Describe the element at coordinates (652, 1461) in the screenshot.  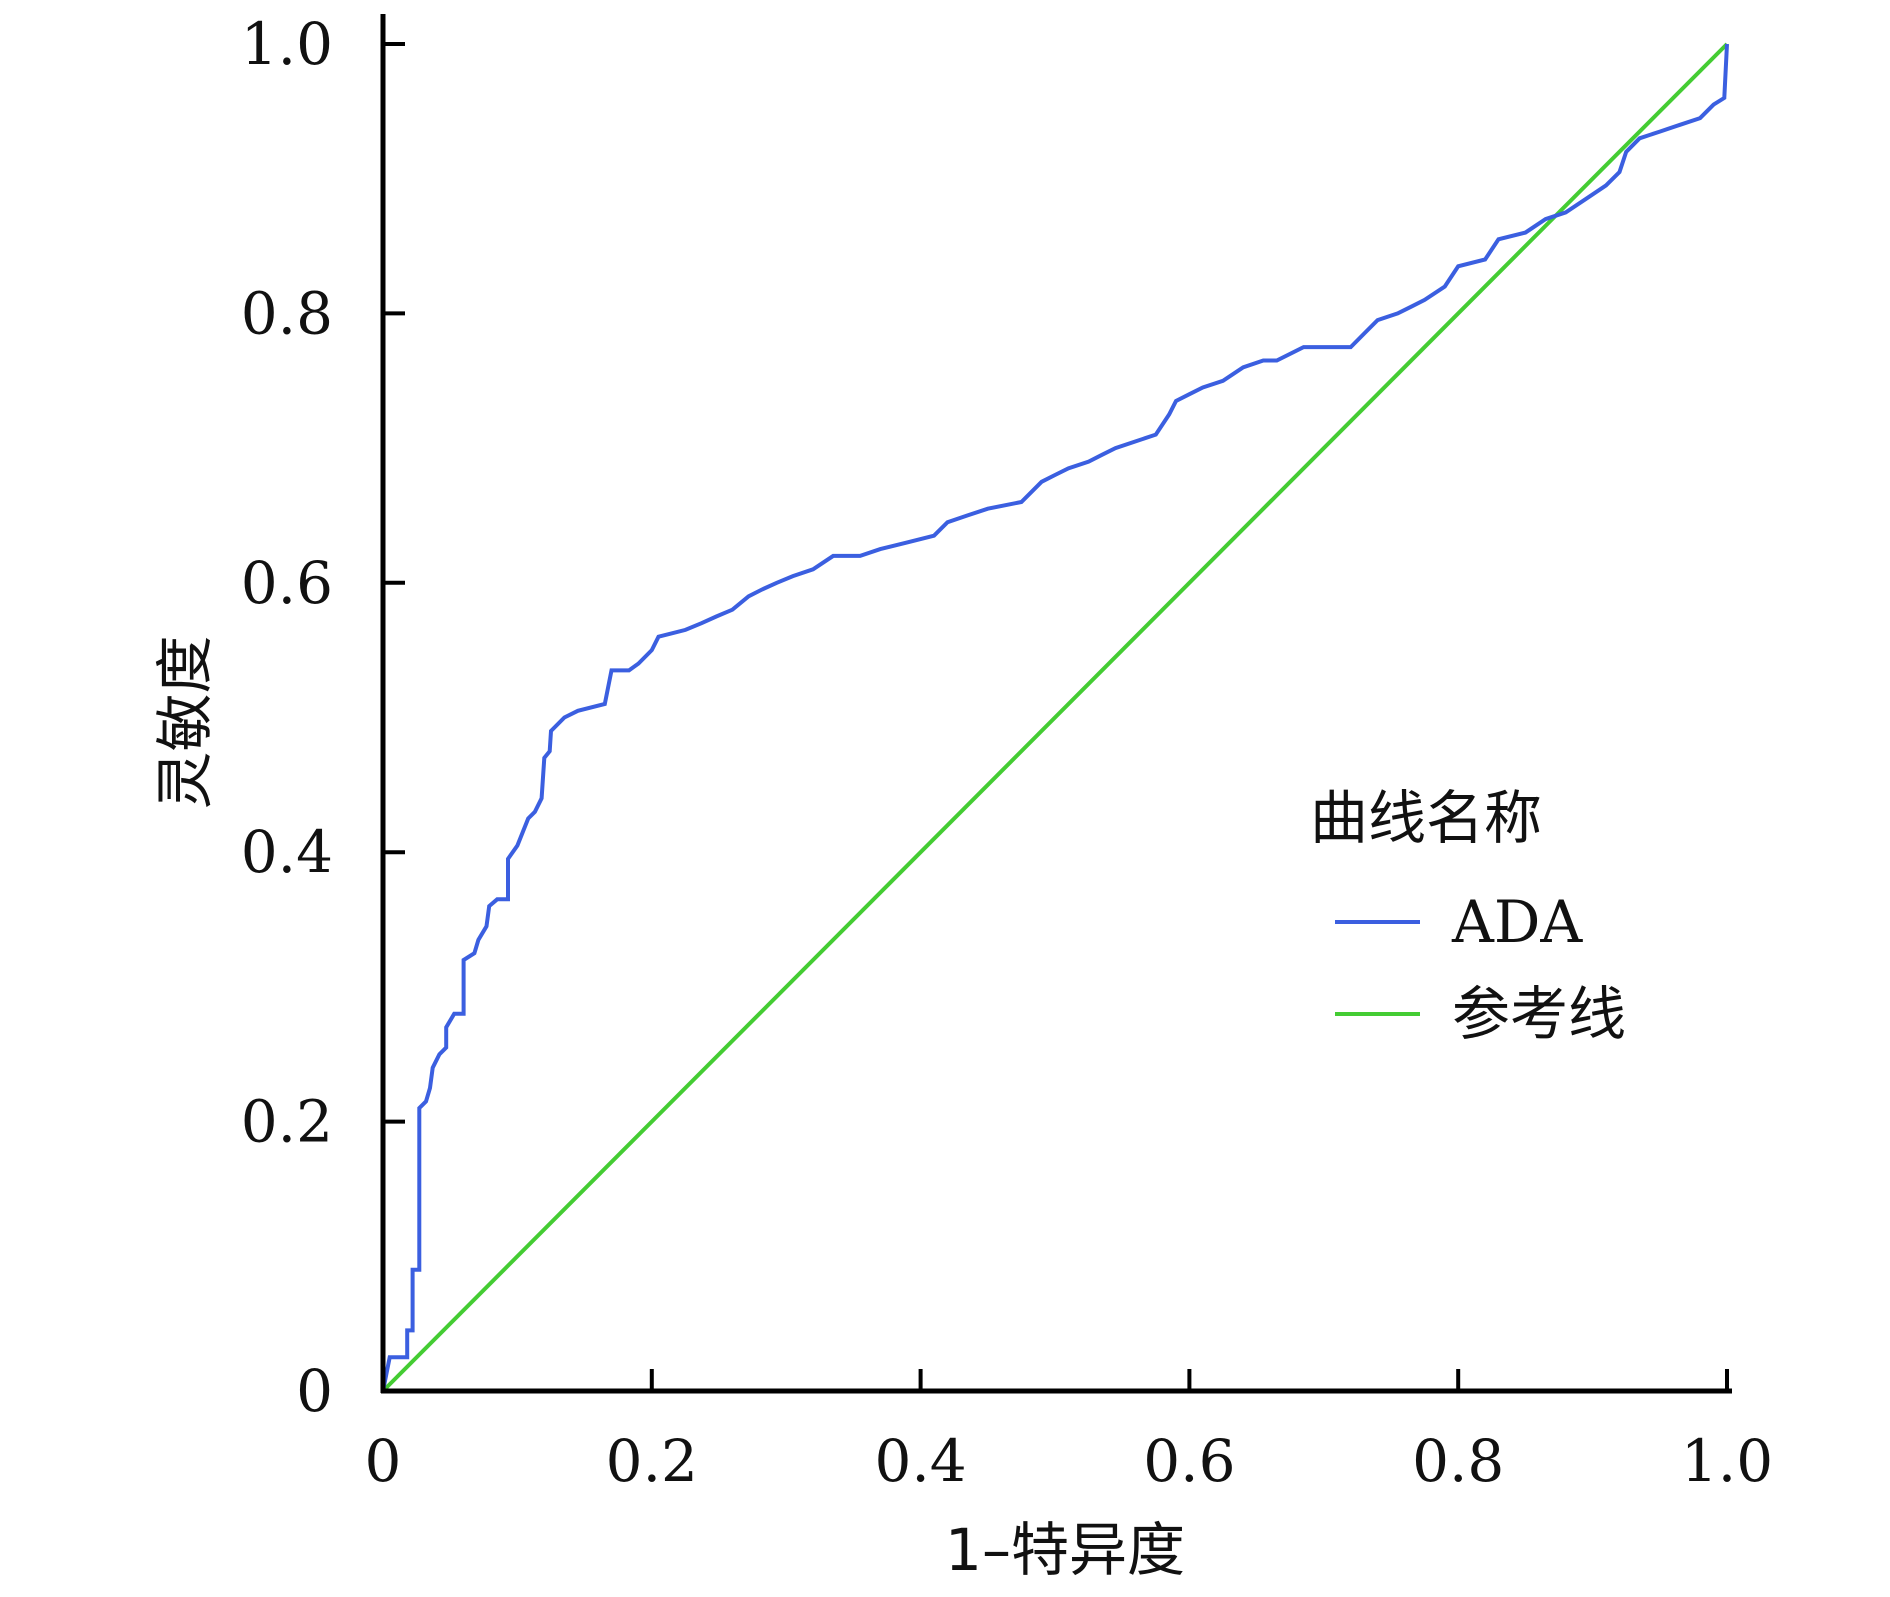
I see `x-tick-label: 0.2` at that location.